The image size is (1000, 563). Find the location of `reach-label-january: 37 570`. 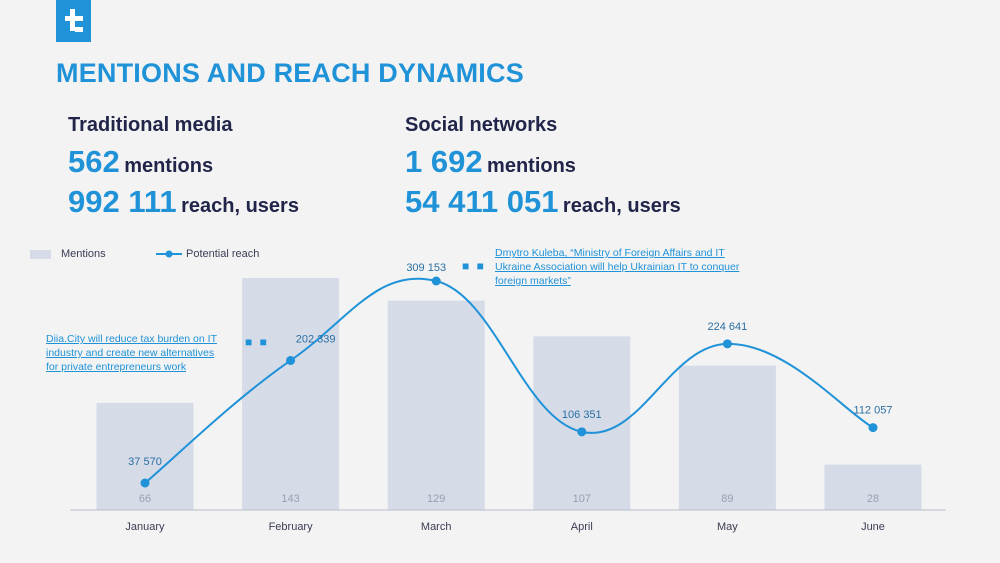

reach-label-january: 37 570 is located at coordinates (145, 462).